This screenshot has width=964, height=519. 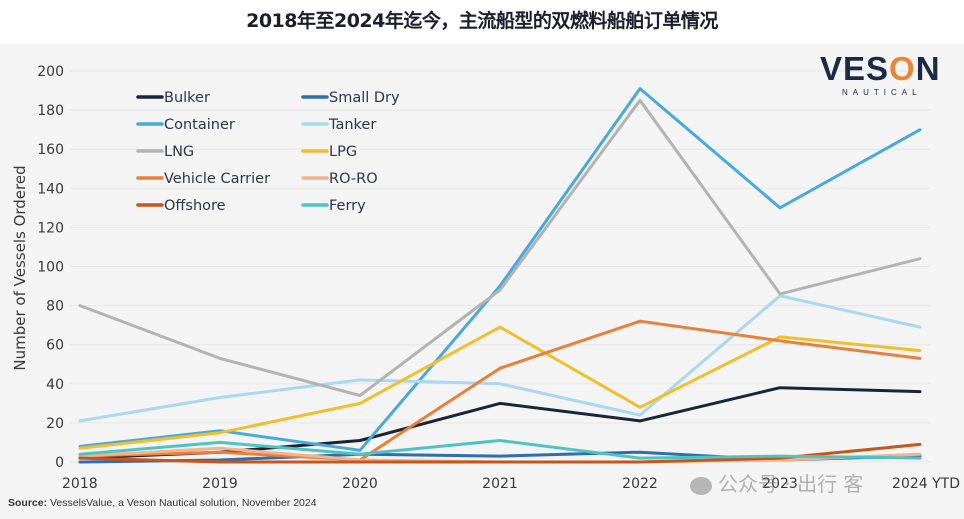 I want to click on logo-wordmark: VESON, so click(x=880, y=69).